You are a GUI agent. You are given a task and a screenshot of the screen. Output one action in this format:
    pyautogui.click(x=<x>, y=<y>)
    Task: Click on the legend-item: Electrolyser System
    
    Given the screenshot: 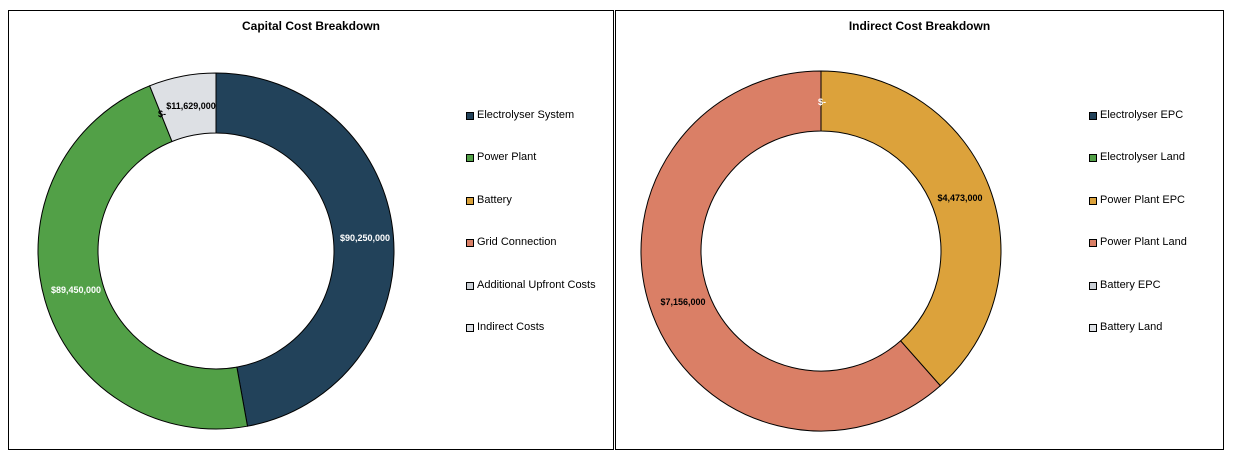 What is the action you would take?
    pyautogui.click(x=531, y=130)
    